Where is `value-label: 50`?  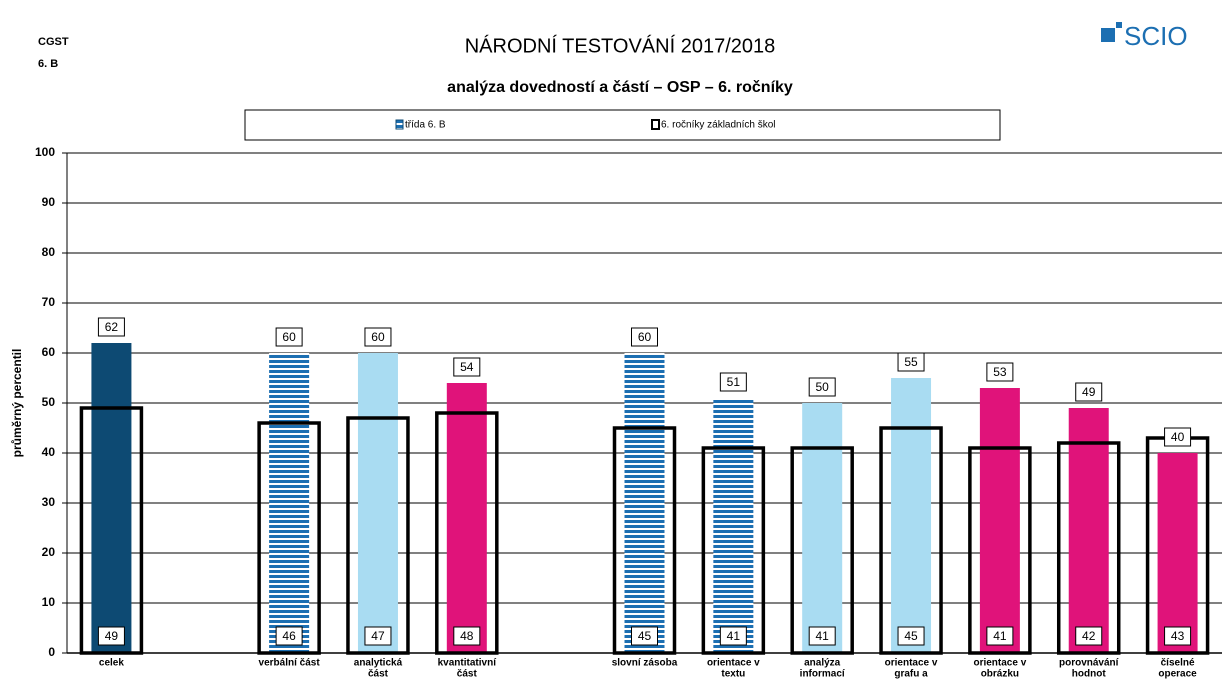
value-label: 50 is located at coordinates (823, 387).